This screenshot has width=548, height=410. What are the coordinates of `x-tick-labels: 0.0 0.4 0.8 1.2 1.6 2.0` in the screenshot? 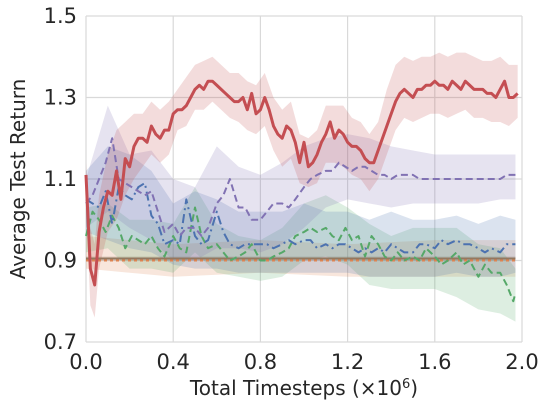 It's located at (303, 362).